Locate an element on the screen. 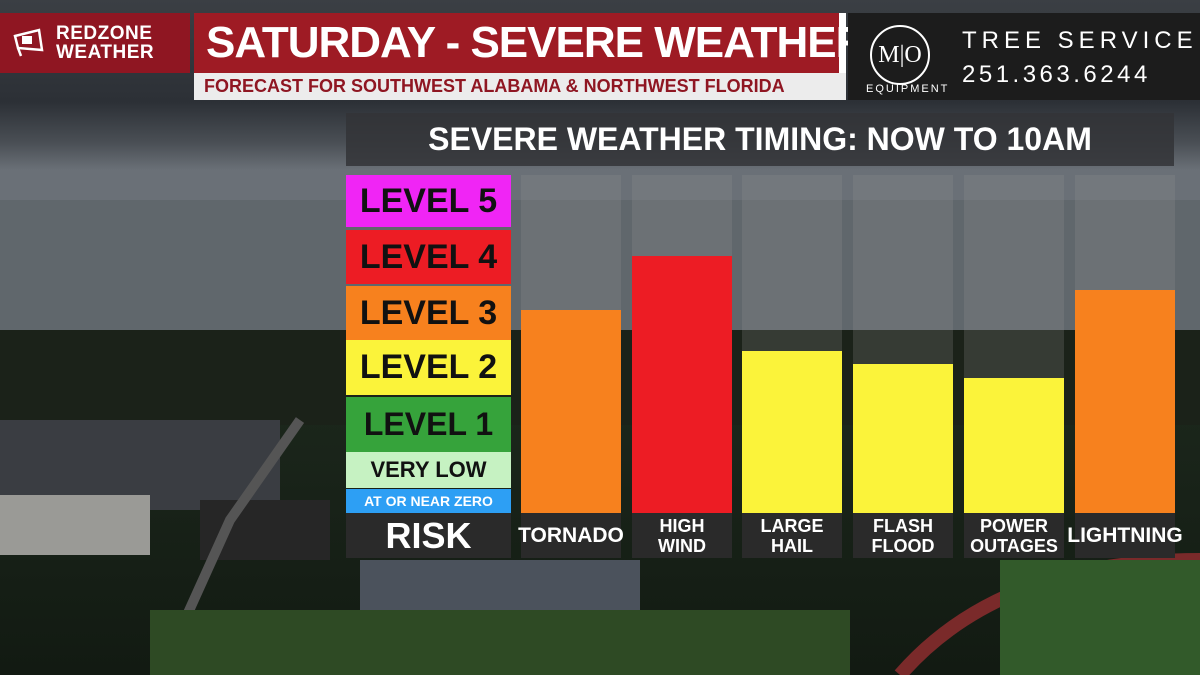 The width and height of the screenshot is (1200, 675). title-bar: SATURDAY - SEVERE WEATHER RISK is located at coordinates (587, 43).